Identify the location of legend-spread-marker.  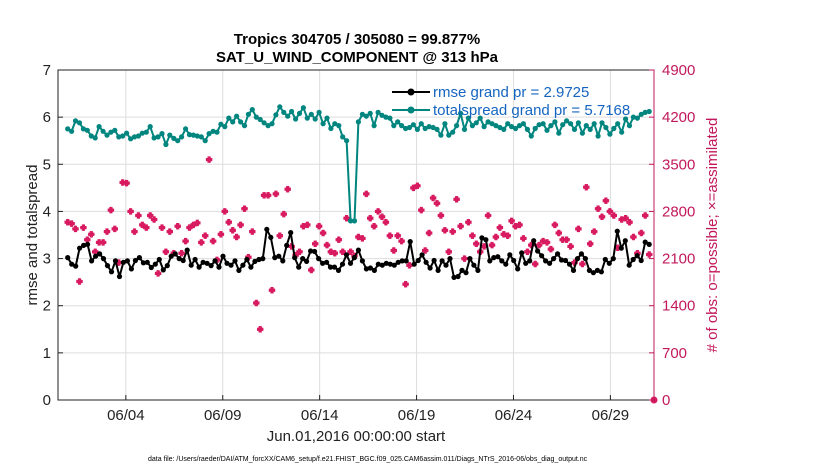
(411, 110).